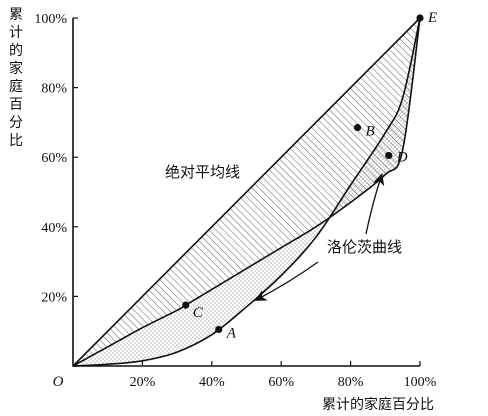  I want to click on x-tick-label: 100%, so click(420, 382).